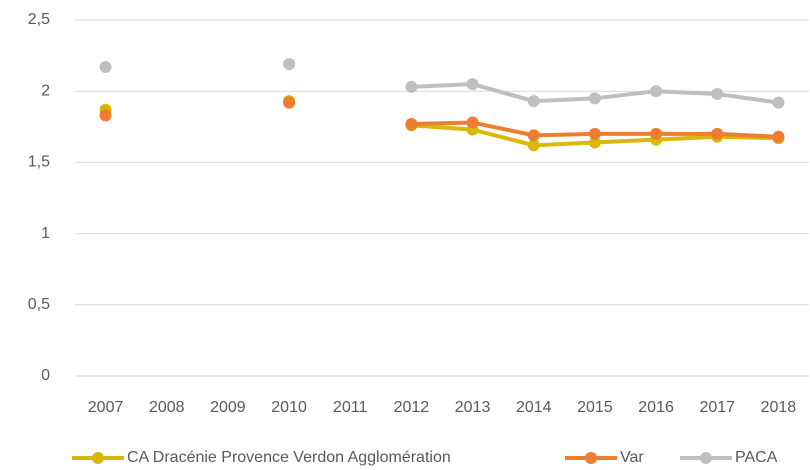 Image resolution: width=810 pixels, height=470 pixels. Describe the element at coordinates (595, 407) in the screenshot. I see `x-tick-label: 2015` at that location.